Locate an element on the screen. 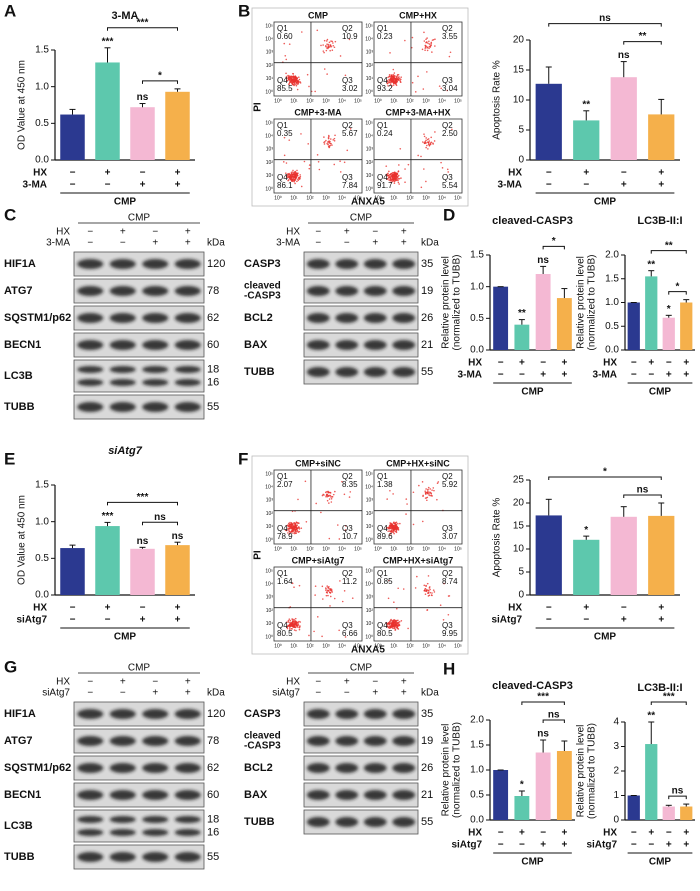 The width and height of the screenshot is (700, 891). comparison-bracket is located at coordinates (553, 721).